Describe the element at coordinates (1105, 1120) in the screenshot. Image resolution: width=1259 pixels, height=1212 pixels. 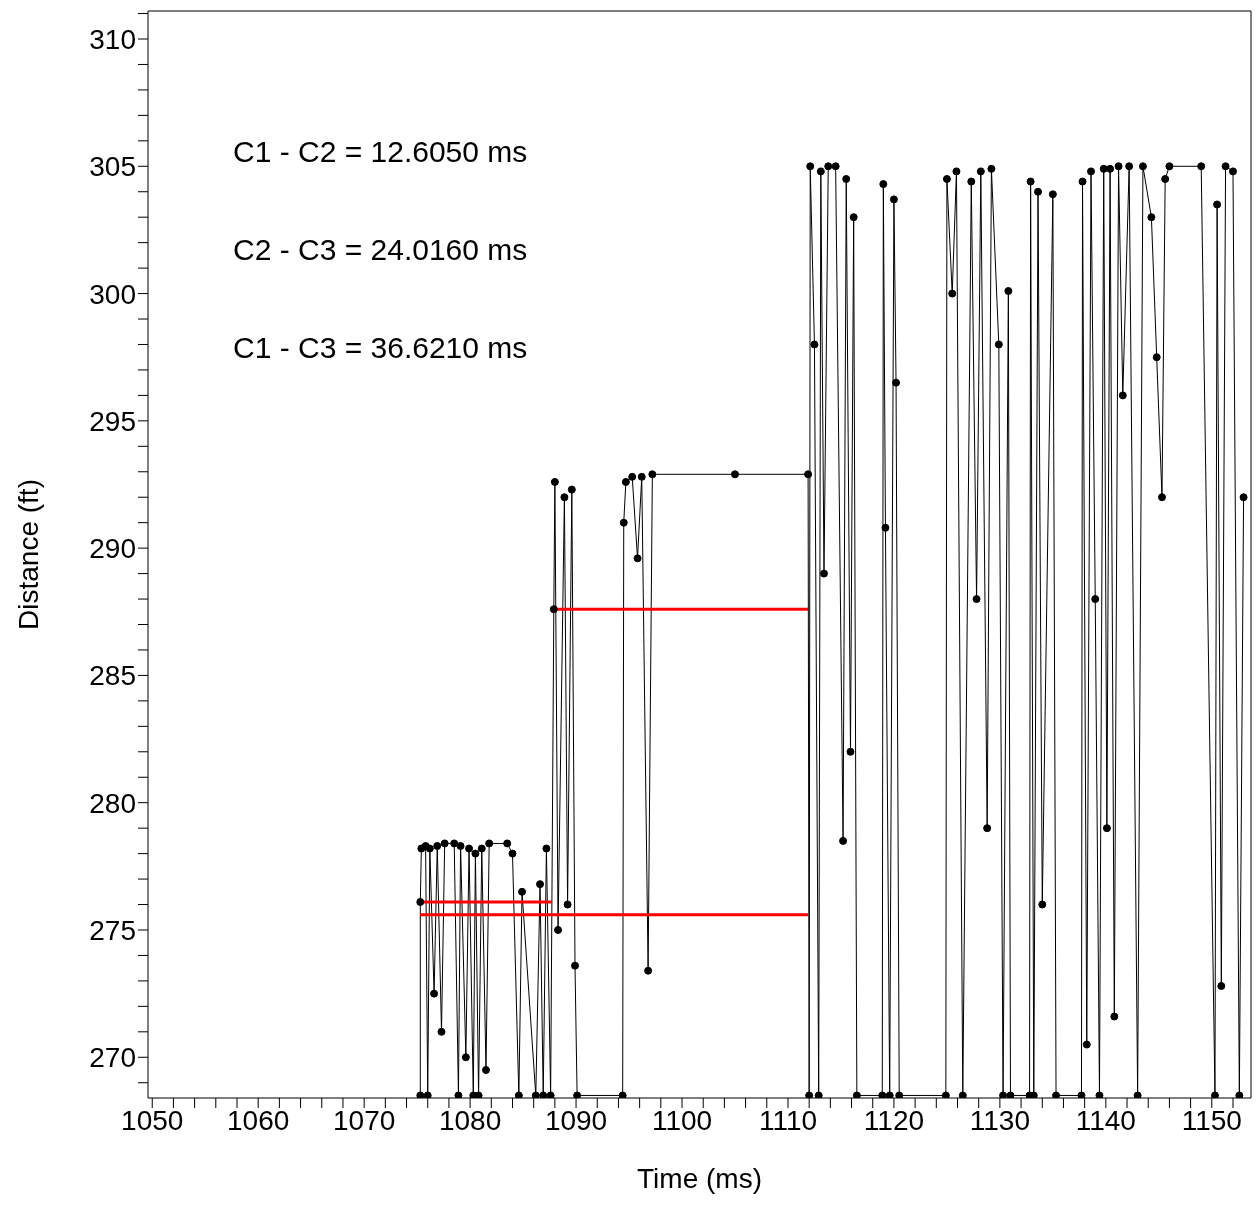
I see `x-tick-label: 1140` at that location.